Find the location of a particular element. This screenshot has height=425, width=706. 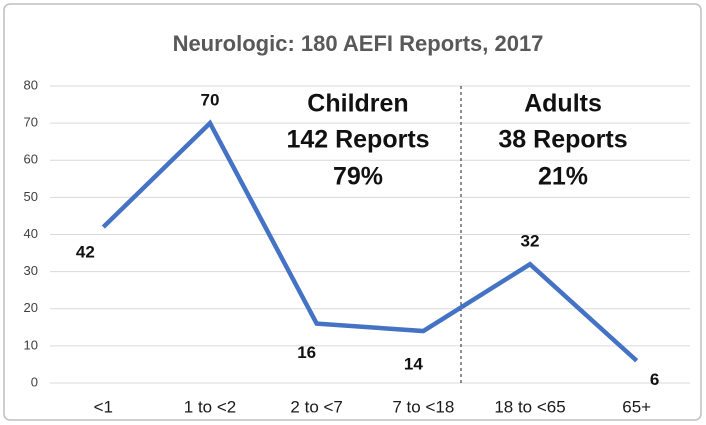

annotation: Children is located at coordinates (357, 104).